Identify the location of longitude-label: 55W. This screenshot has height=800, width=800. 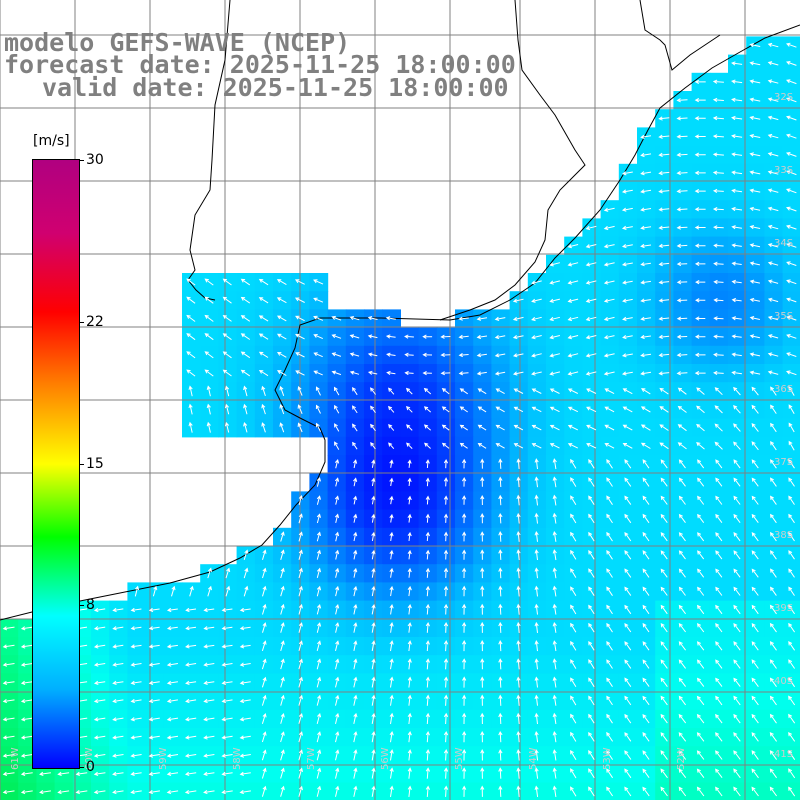
(459, 758).